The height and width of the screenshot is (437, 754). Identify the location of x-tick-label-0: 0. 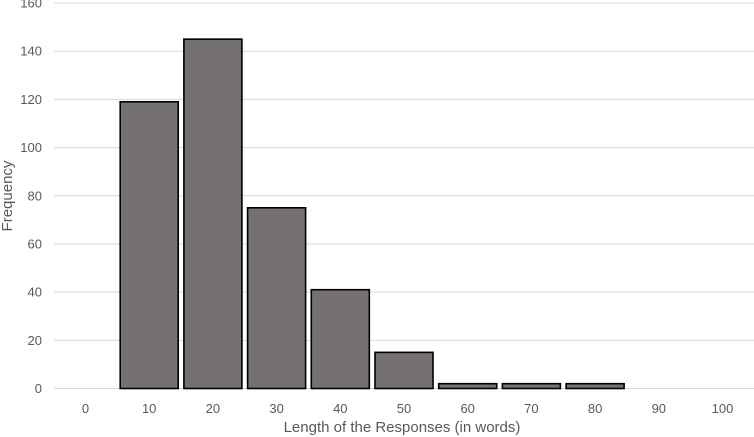
(85, 408).